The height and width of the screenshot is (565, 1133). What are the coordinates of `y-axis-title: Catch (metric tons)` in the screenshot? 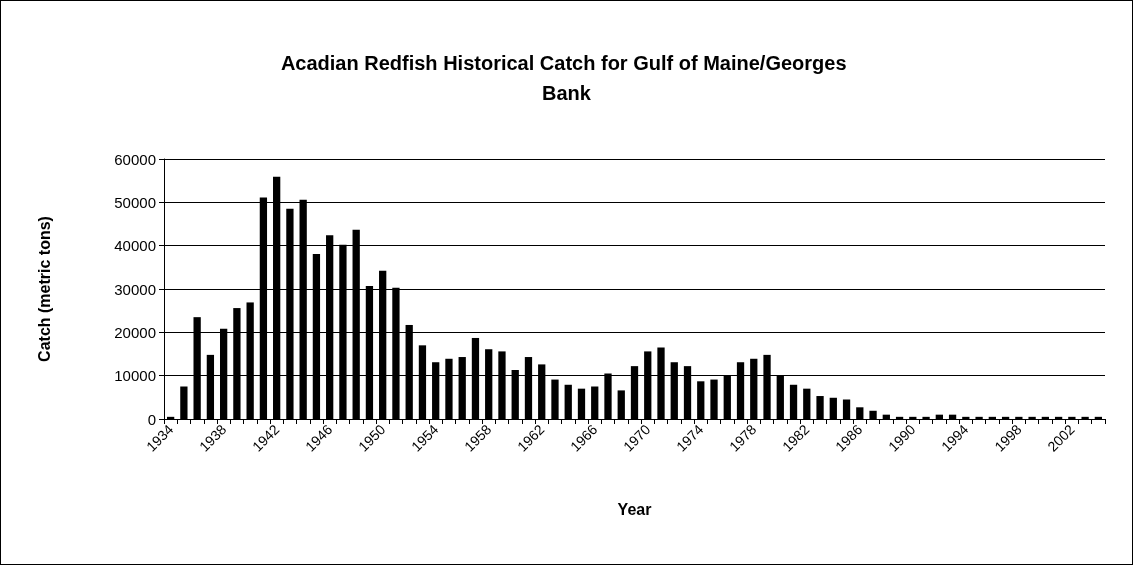 It's located at (44, 289).